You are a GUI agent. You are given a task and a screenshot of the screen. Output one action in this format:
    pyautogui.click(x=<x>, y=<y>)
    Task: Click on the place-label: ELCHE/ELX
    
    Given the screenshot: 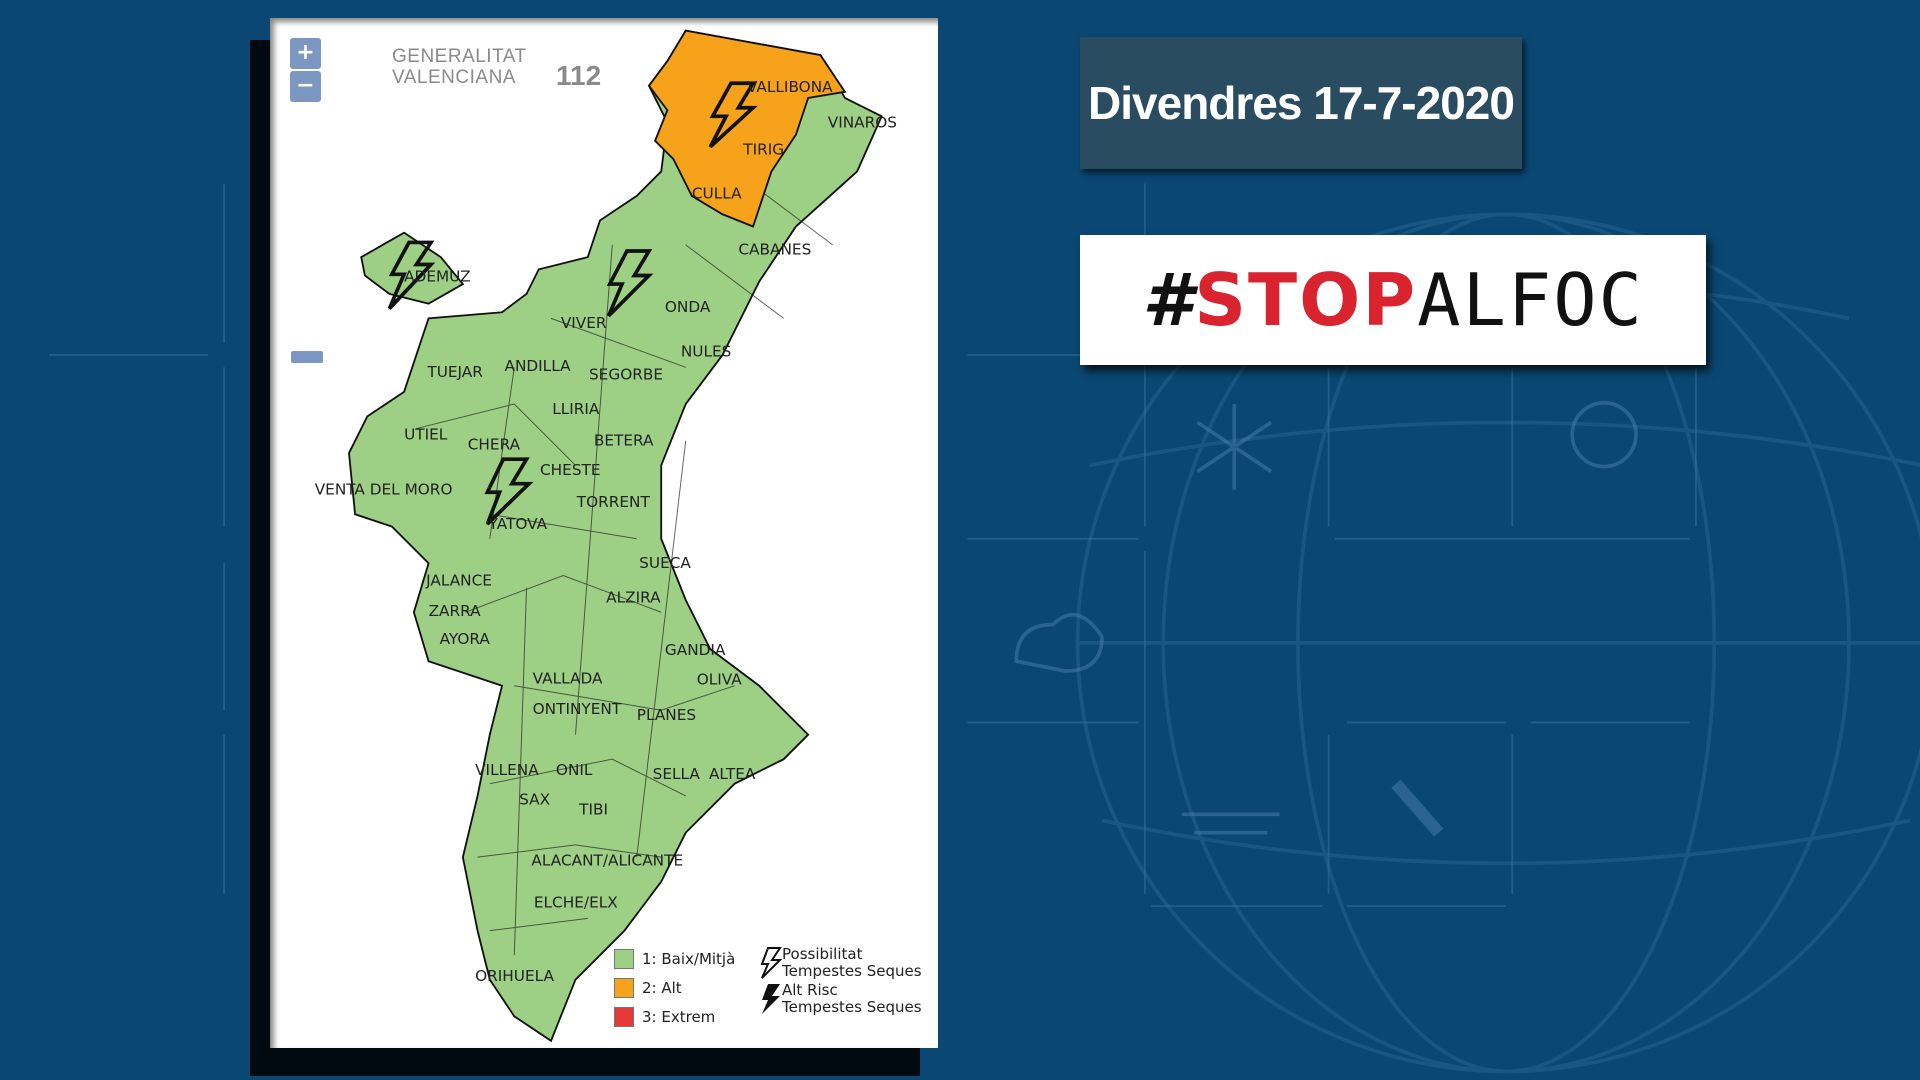 What is the action you would take?
    pyautogui.click(x=576, y=902)
    